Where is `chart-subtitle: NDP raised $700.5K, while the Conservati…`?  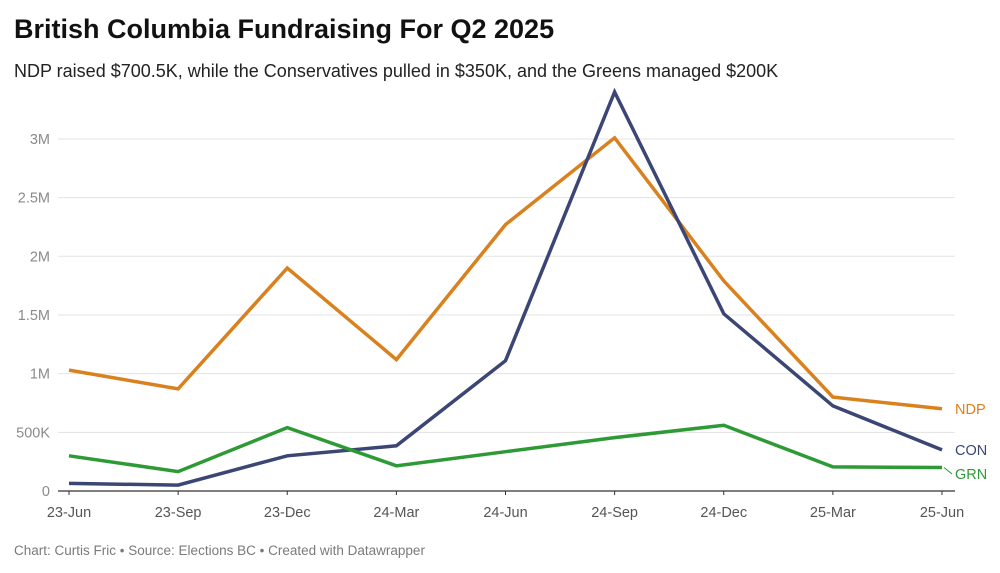 chart-subtitle: NDP raised $700.5K, while the Conservati… is located at coordinates (396, 71).